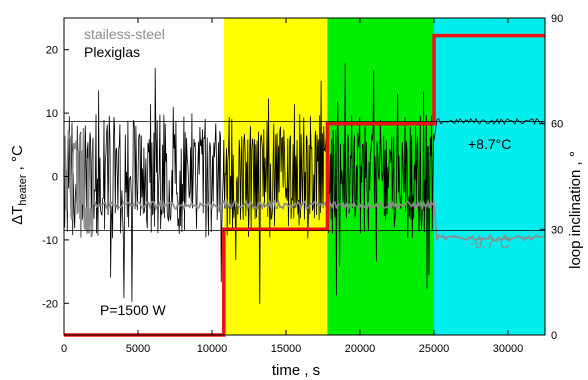 This screenshot has height=380, width=588. Describe the element at coordinates (23, 190) in the screenshot. I see `y-left-label-sub: heater` at that location.